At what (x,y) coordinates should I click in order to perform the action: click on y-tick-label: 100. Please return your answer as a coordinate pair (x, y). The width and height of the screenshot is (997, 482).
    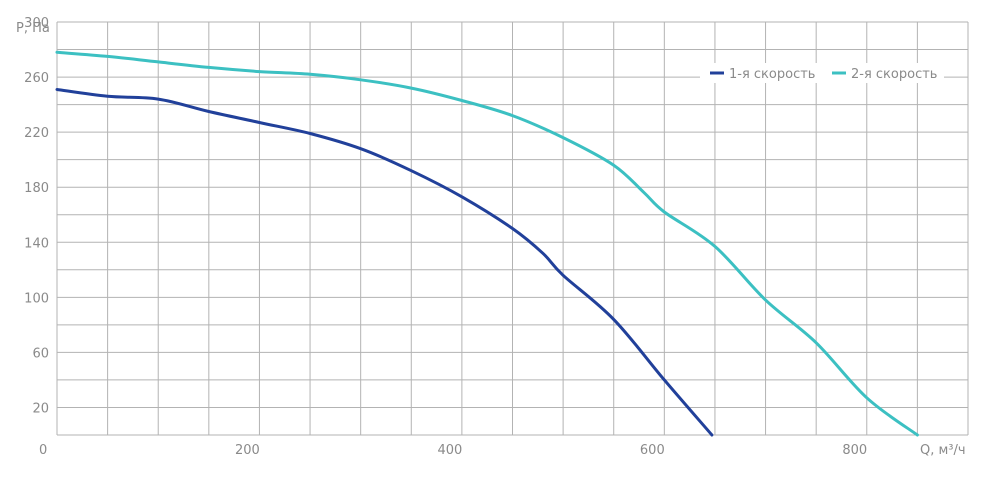
    Looking at the image, I should click on (36, 298).